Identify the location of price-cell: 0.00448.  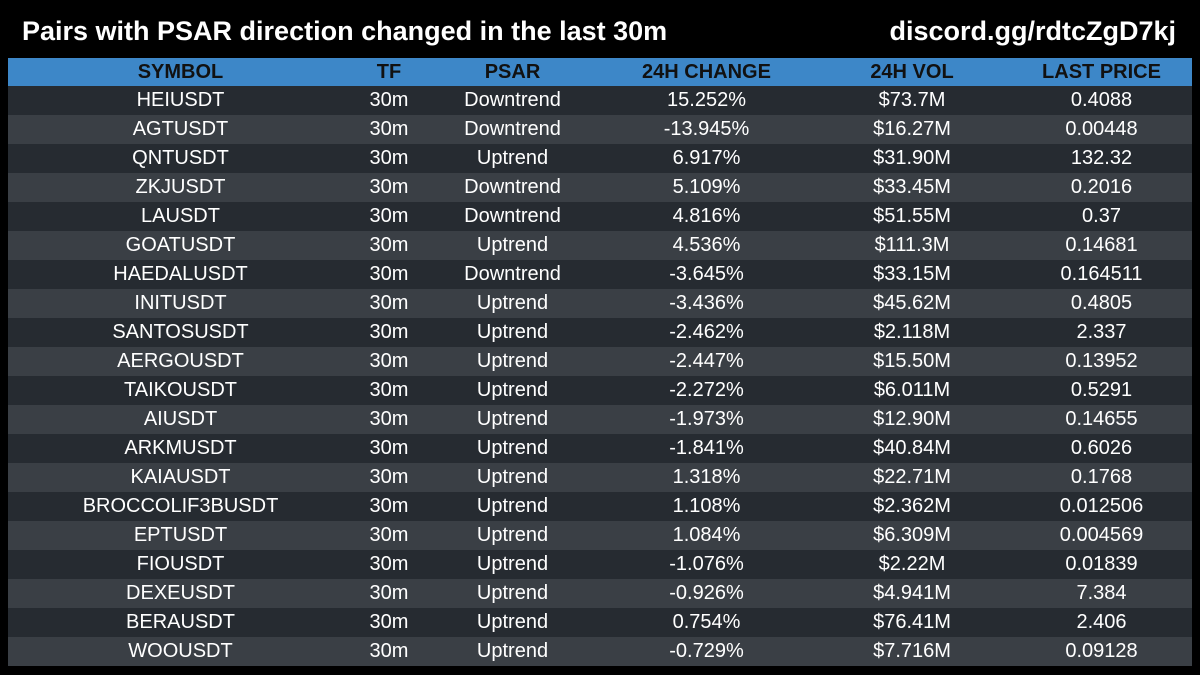
(1101, 129).